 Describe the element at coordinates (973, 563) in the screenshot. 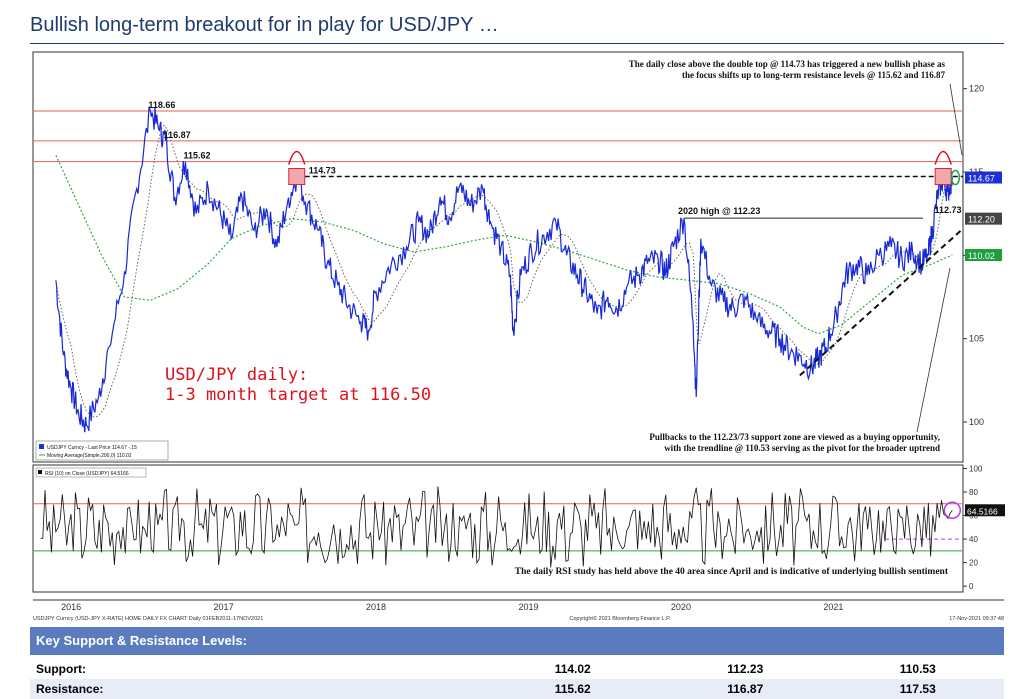

I see `rsi-tick-label: 20` at that location.